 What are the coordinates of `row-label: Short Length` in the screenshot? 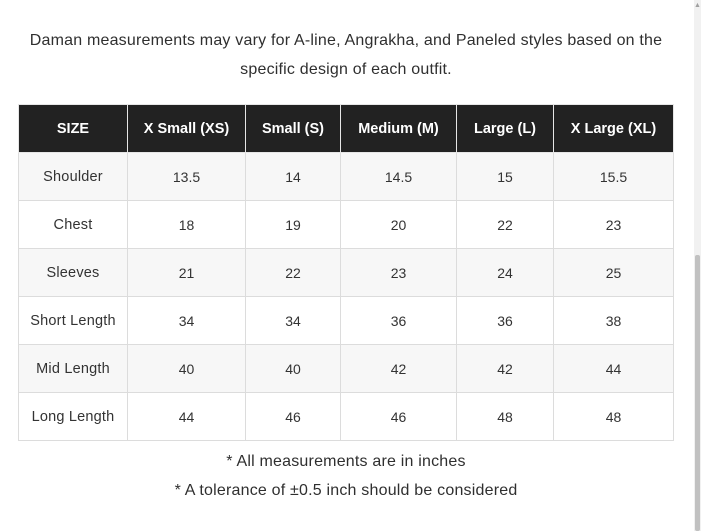 It's located at (73, 320).